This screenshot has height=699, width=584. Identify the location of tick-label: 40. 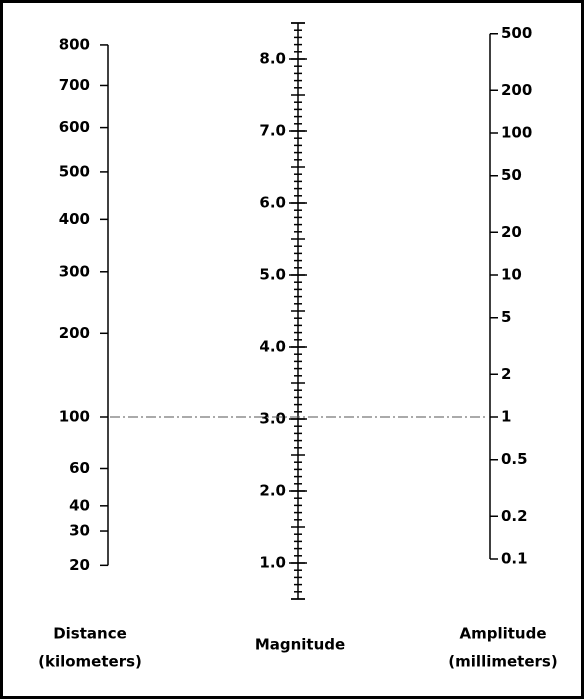
(79, 505).